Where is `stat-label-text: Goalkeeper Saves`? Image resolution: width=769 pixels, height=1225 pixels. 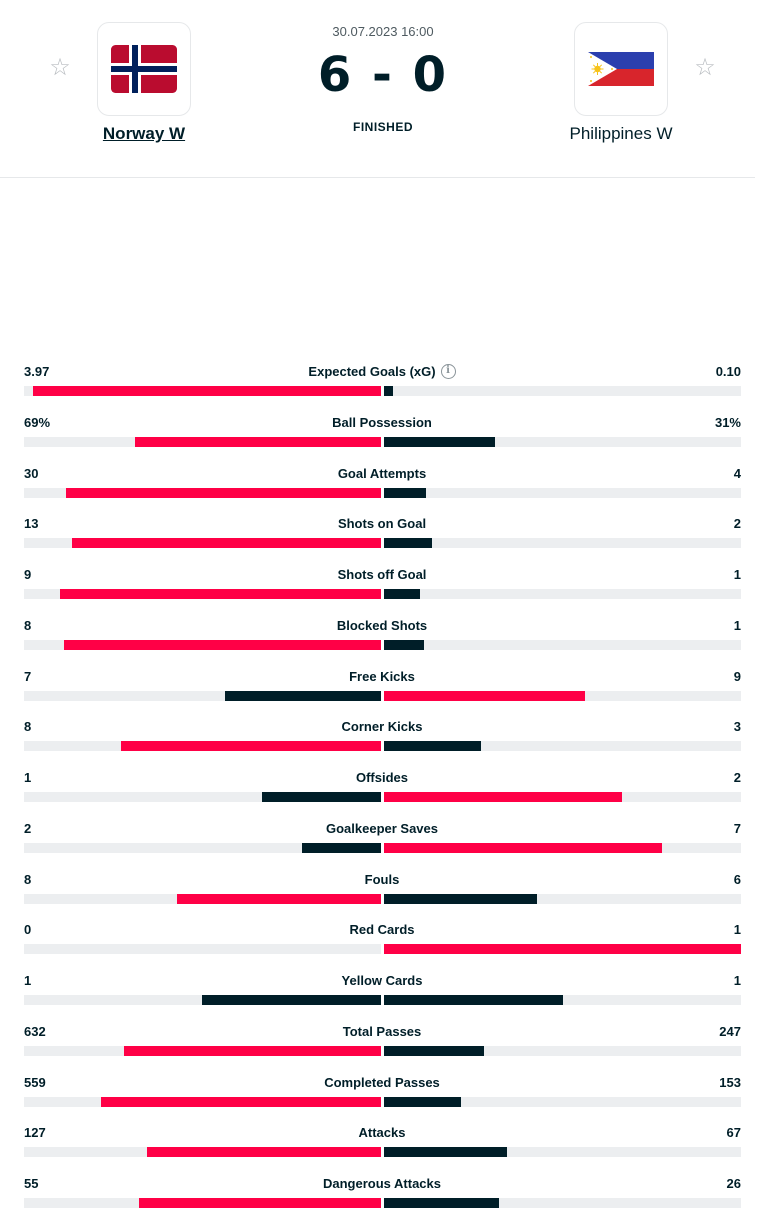
stat-label-text: Goalkeeper Saves is located at coordinates (382, 828).